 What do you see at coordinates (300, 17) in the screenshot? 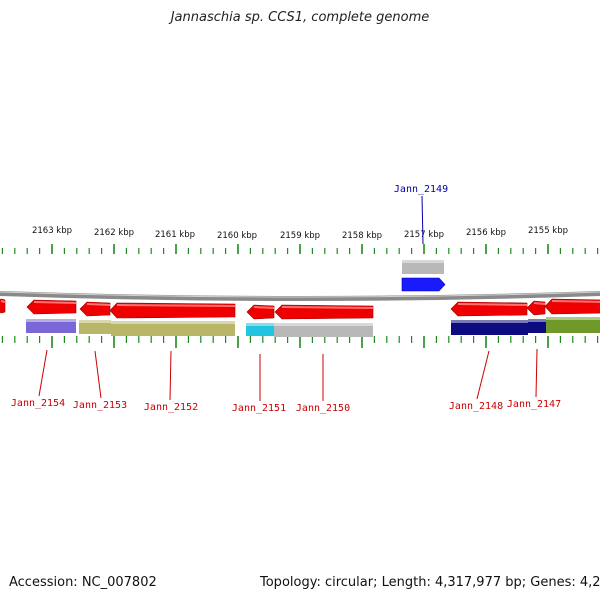
I see `map-title: Jannaschia sp. CCS1, complete genome` at bounding box center [300, 17].